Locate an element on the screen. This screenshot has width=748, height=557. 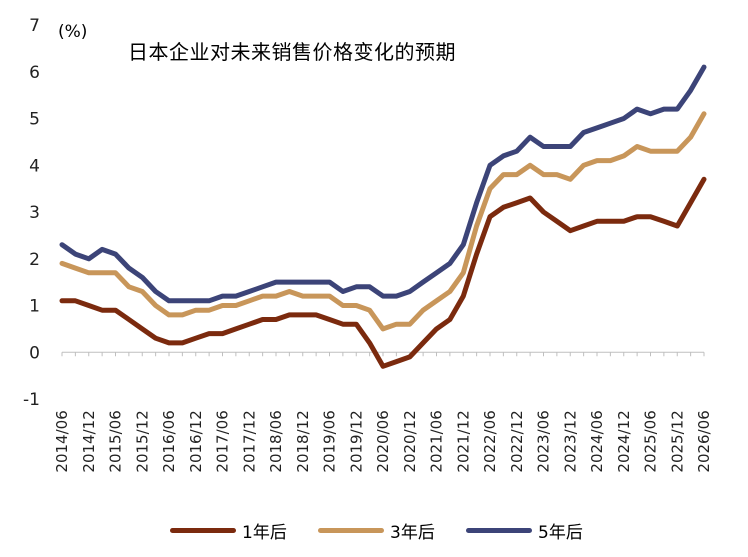
x-tick-label: 2026/06 is located at coordinates (704, 441).